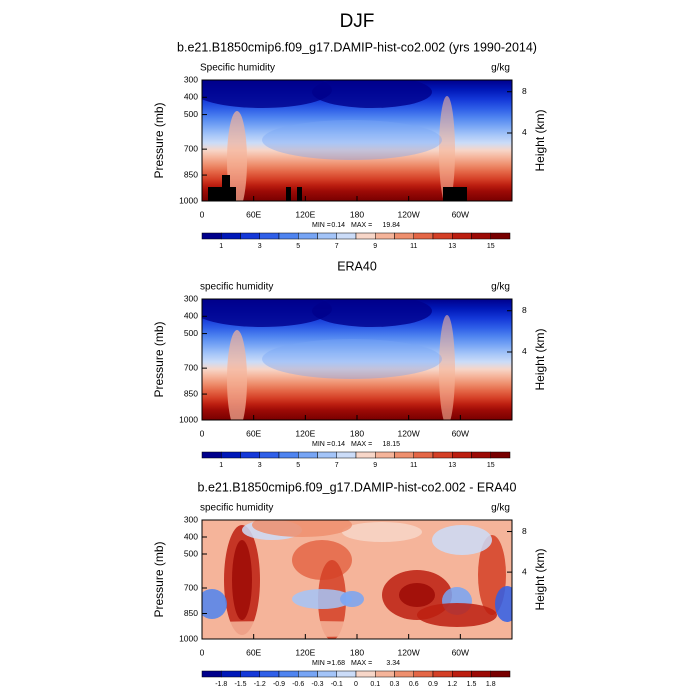 Image resolution: width=700 pixels, height=700 pixels. I want to click on colorbar-label: 5, so click(298, 465).